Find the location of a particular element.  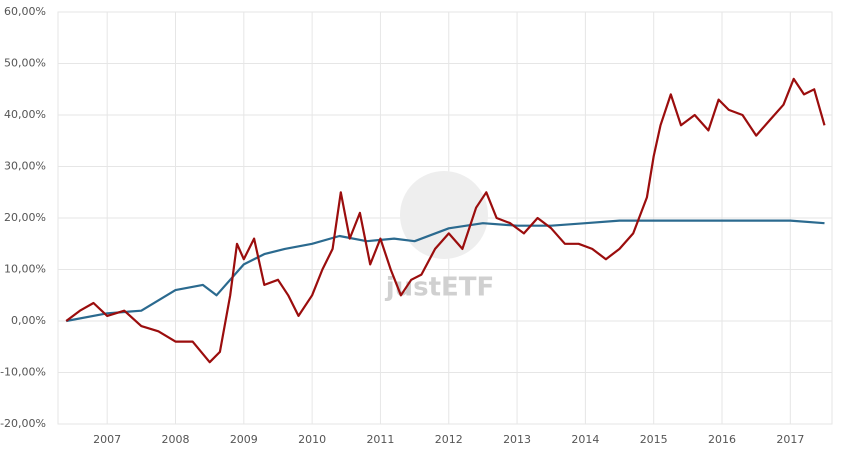

x-tick-label: 2016 is located at coordinates (722, 439).